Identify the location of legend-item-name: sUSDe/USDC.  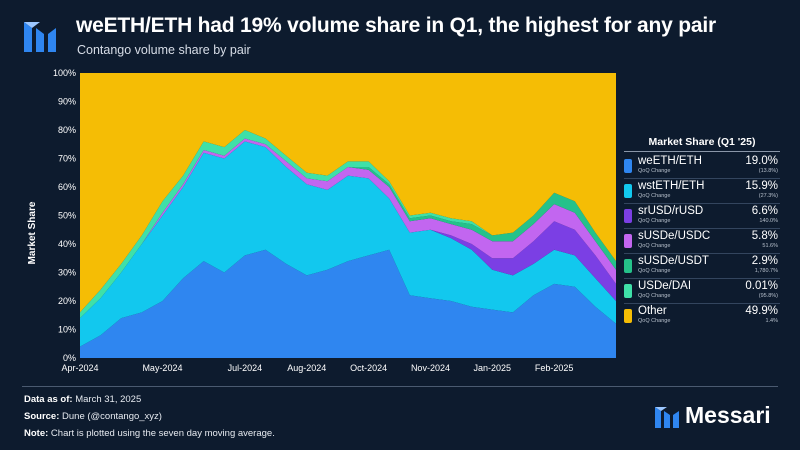
(674, 236).